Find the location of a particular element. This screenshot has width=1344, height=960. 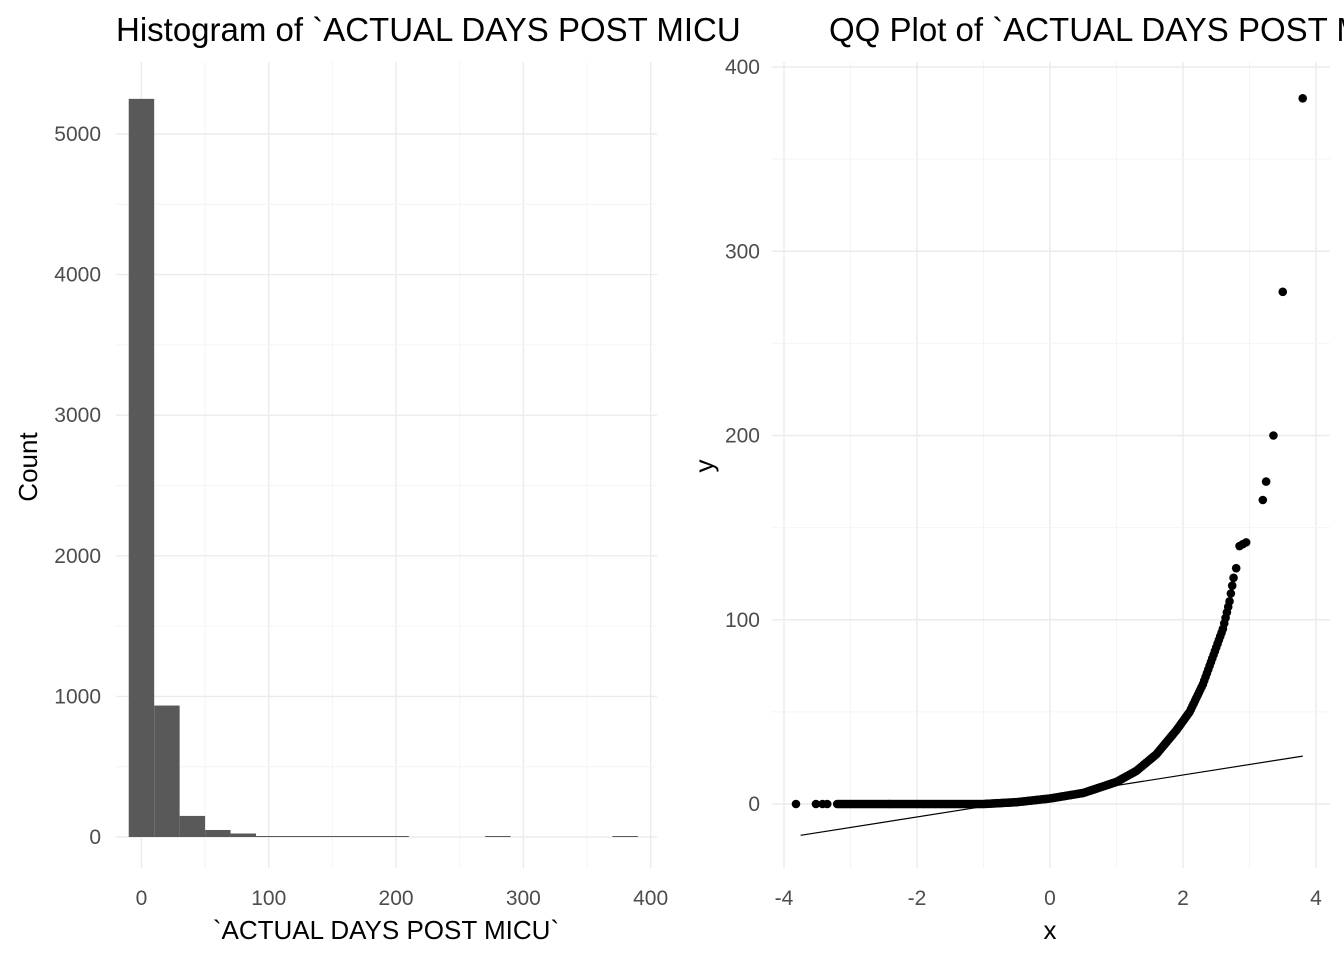

histogram-y-tick-label: 0 is located at coordinates (95, 837).